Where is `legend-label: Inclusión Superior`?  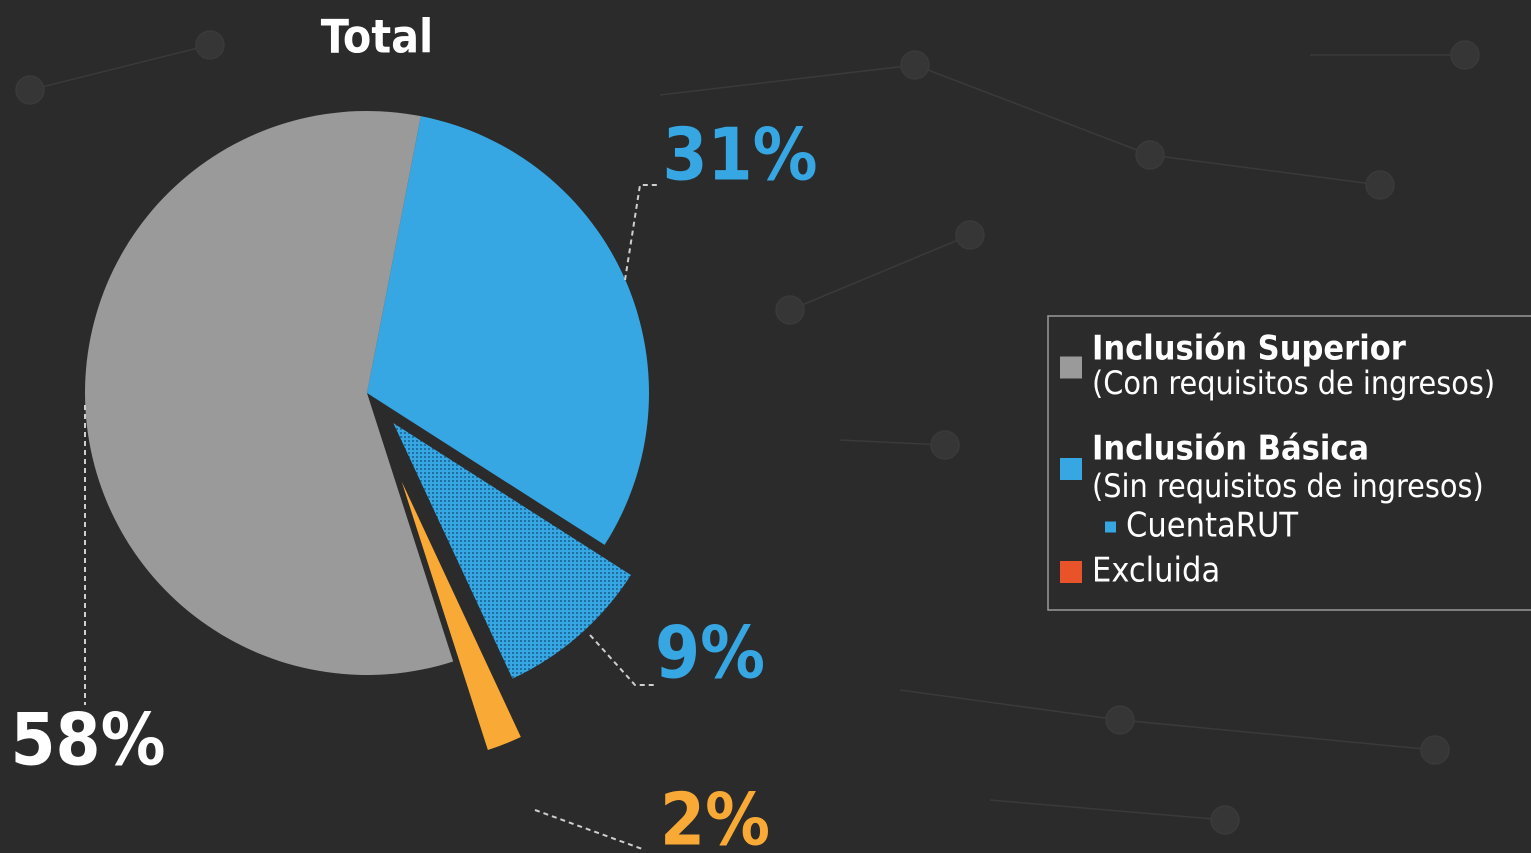 legend-label: Inclusión Superior is located at coordinates (1249, 349).